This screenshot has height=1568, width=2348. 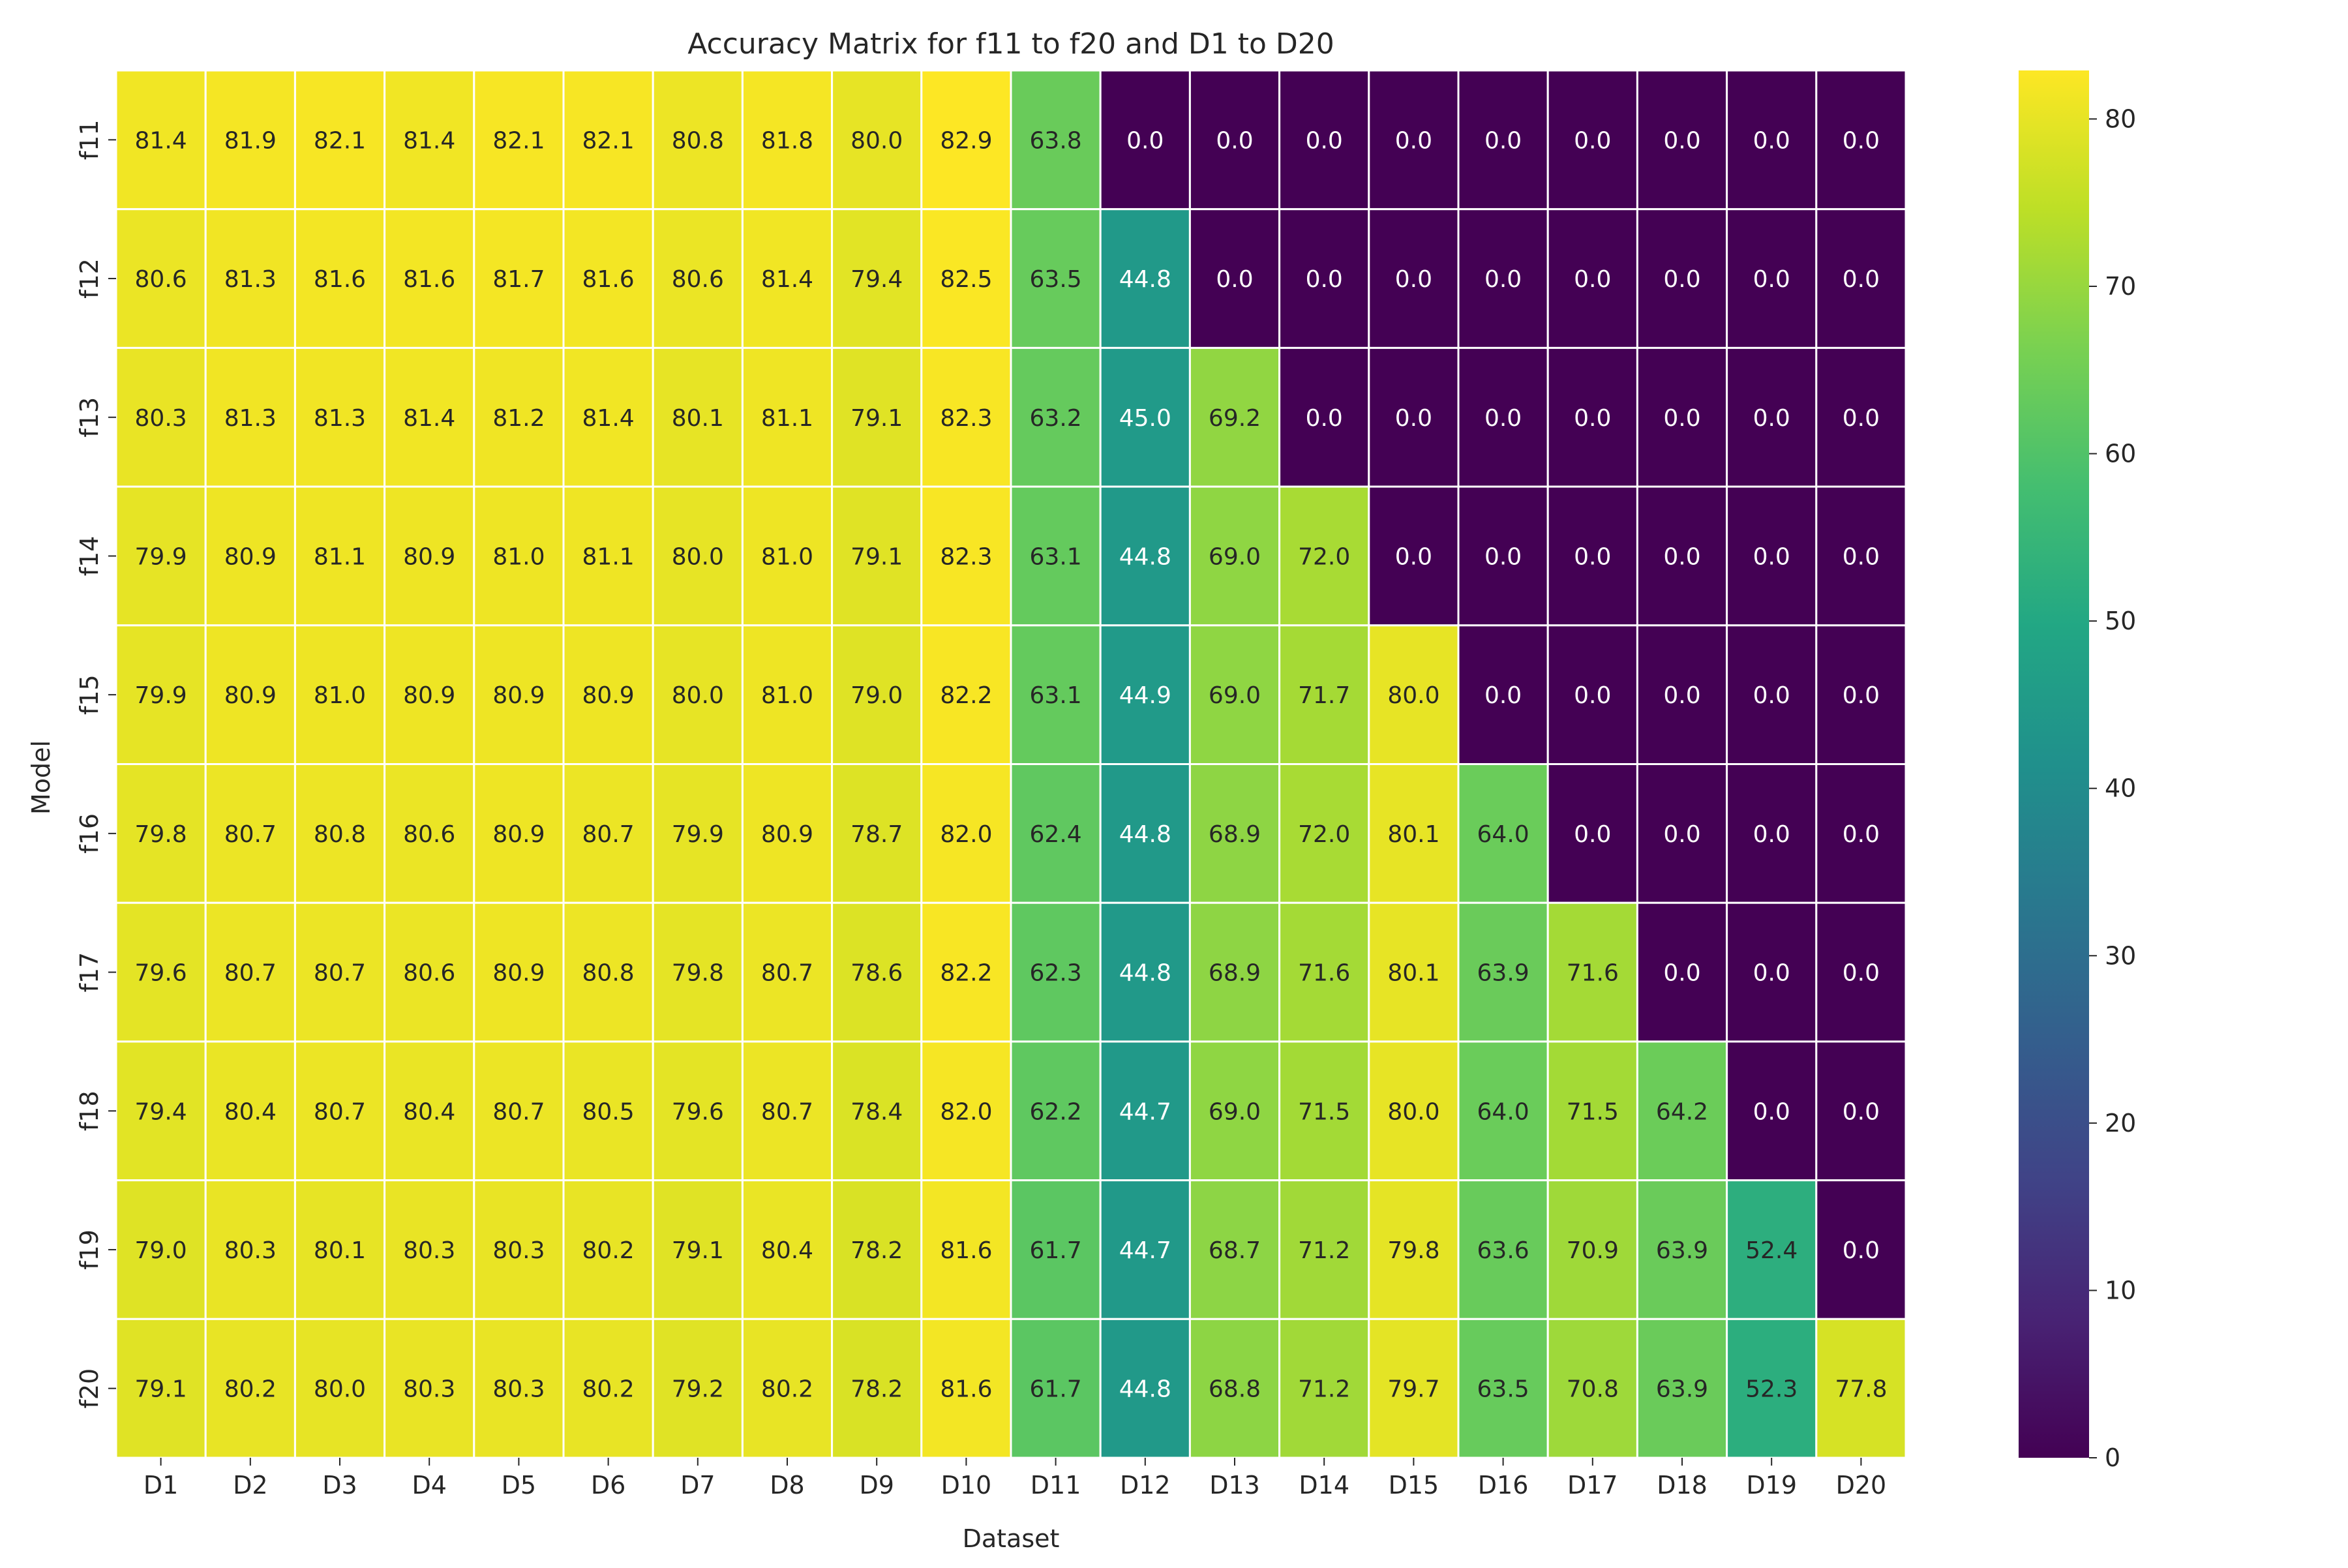 I want to click on x-tick-label: D12, so click(x=1146, y=1485).